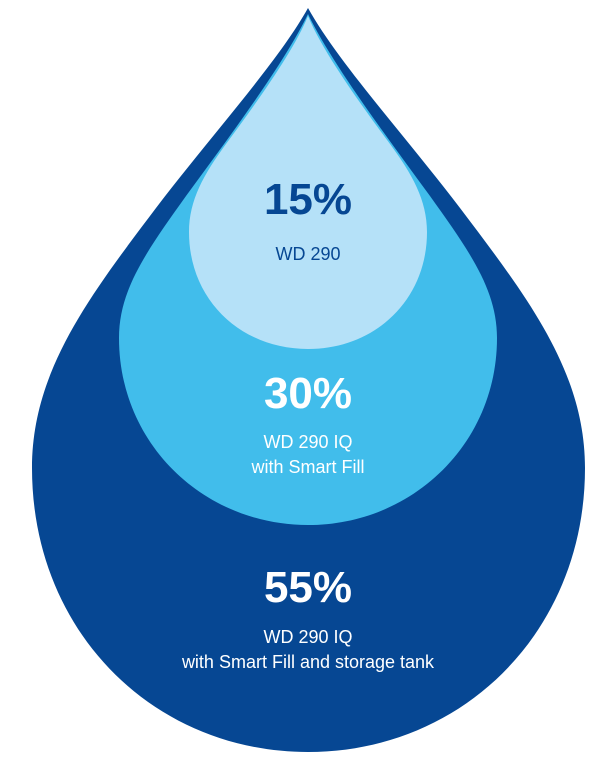 The width and height of the screenshot is (595, 765). What do you see at coordinates (308, 393) in the screenshot?
I see `value-label-30: 30%` at bounding box center [308, 393].